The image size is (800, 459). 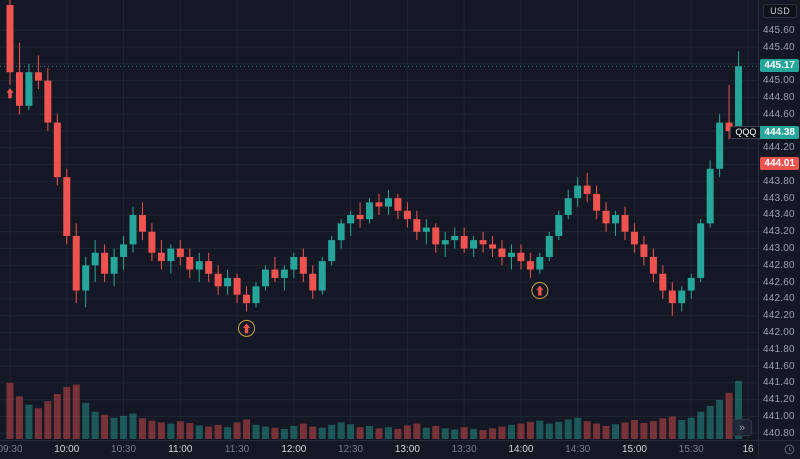 What do you see at coordinates (779, 299) in the screenshot?
I see `price-tick-label: 442.40` at bounding box center [779, 299].